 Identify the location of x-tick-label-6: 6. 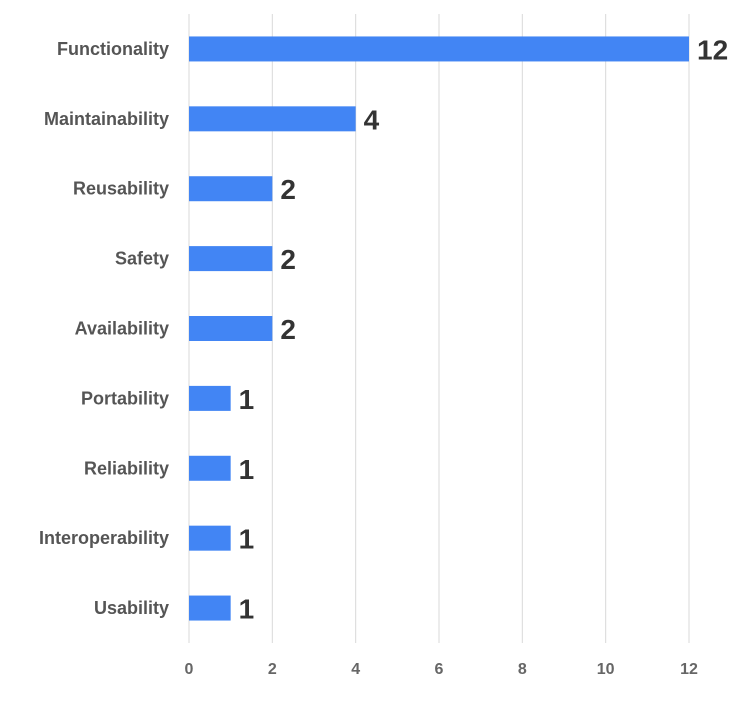
(439, 669).